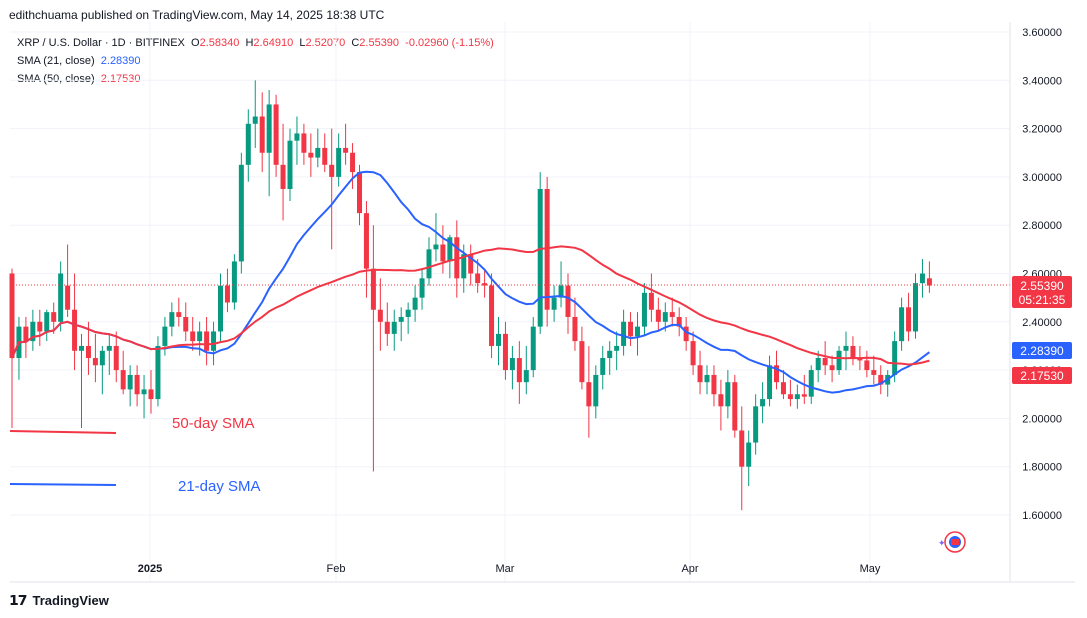 The width and height of the screenshot is (1087, 618). Describe the element at coordinates (63, 484) in the screenshot. I see `sma21-legend-line` at that location.